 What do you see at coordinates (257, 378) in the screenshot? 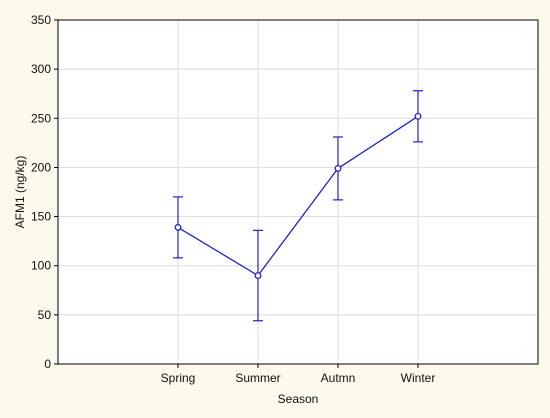
I see `x-tick-label: Summer` at bounding box center [257, 378].